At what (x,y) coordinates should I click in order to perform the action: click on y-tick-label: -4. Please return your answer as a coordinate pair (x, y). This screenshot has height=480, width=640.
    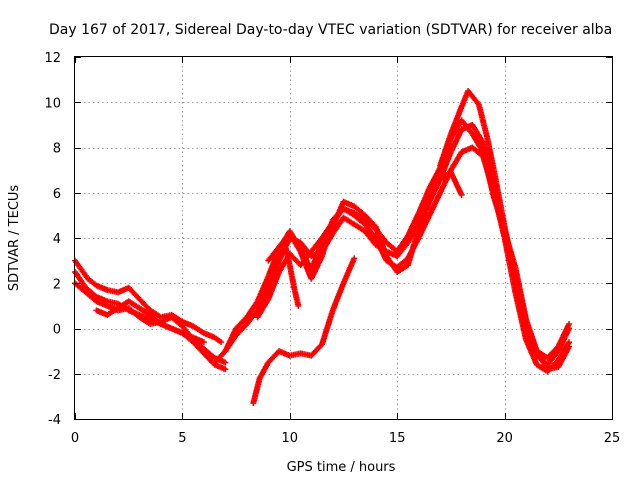
    Looking at the image, I should click on (54, 420).